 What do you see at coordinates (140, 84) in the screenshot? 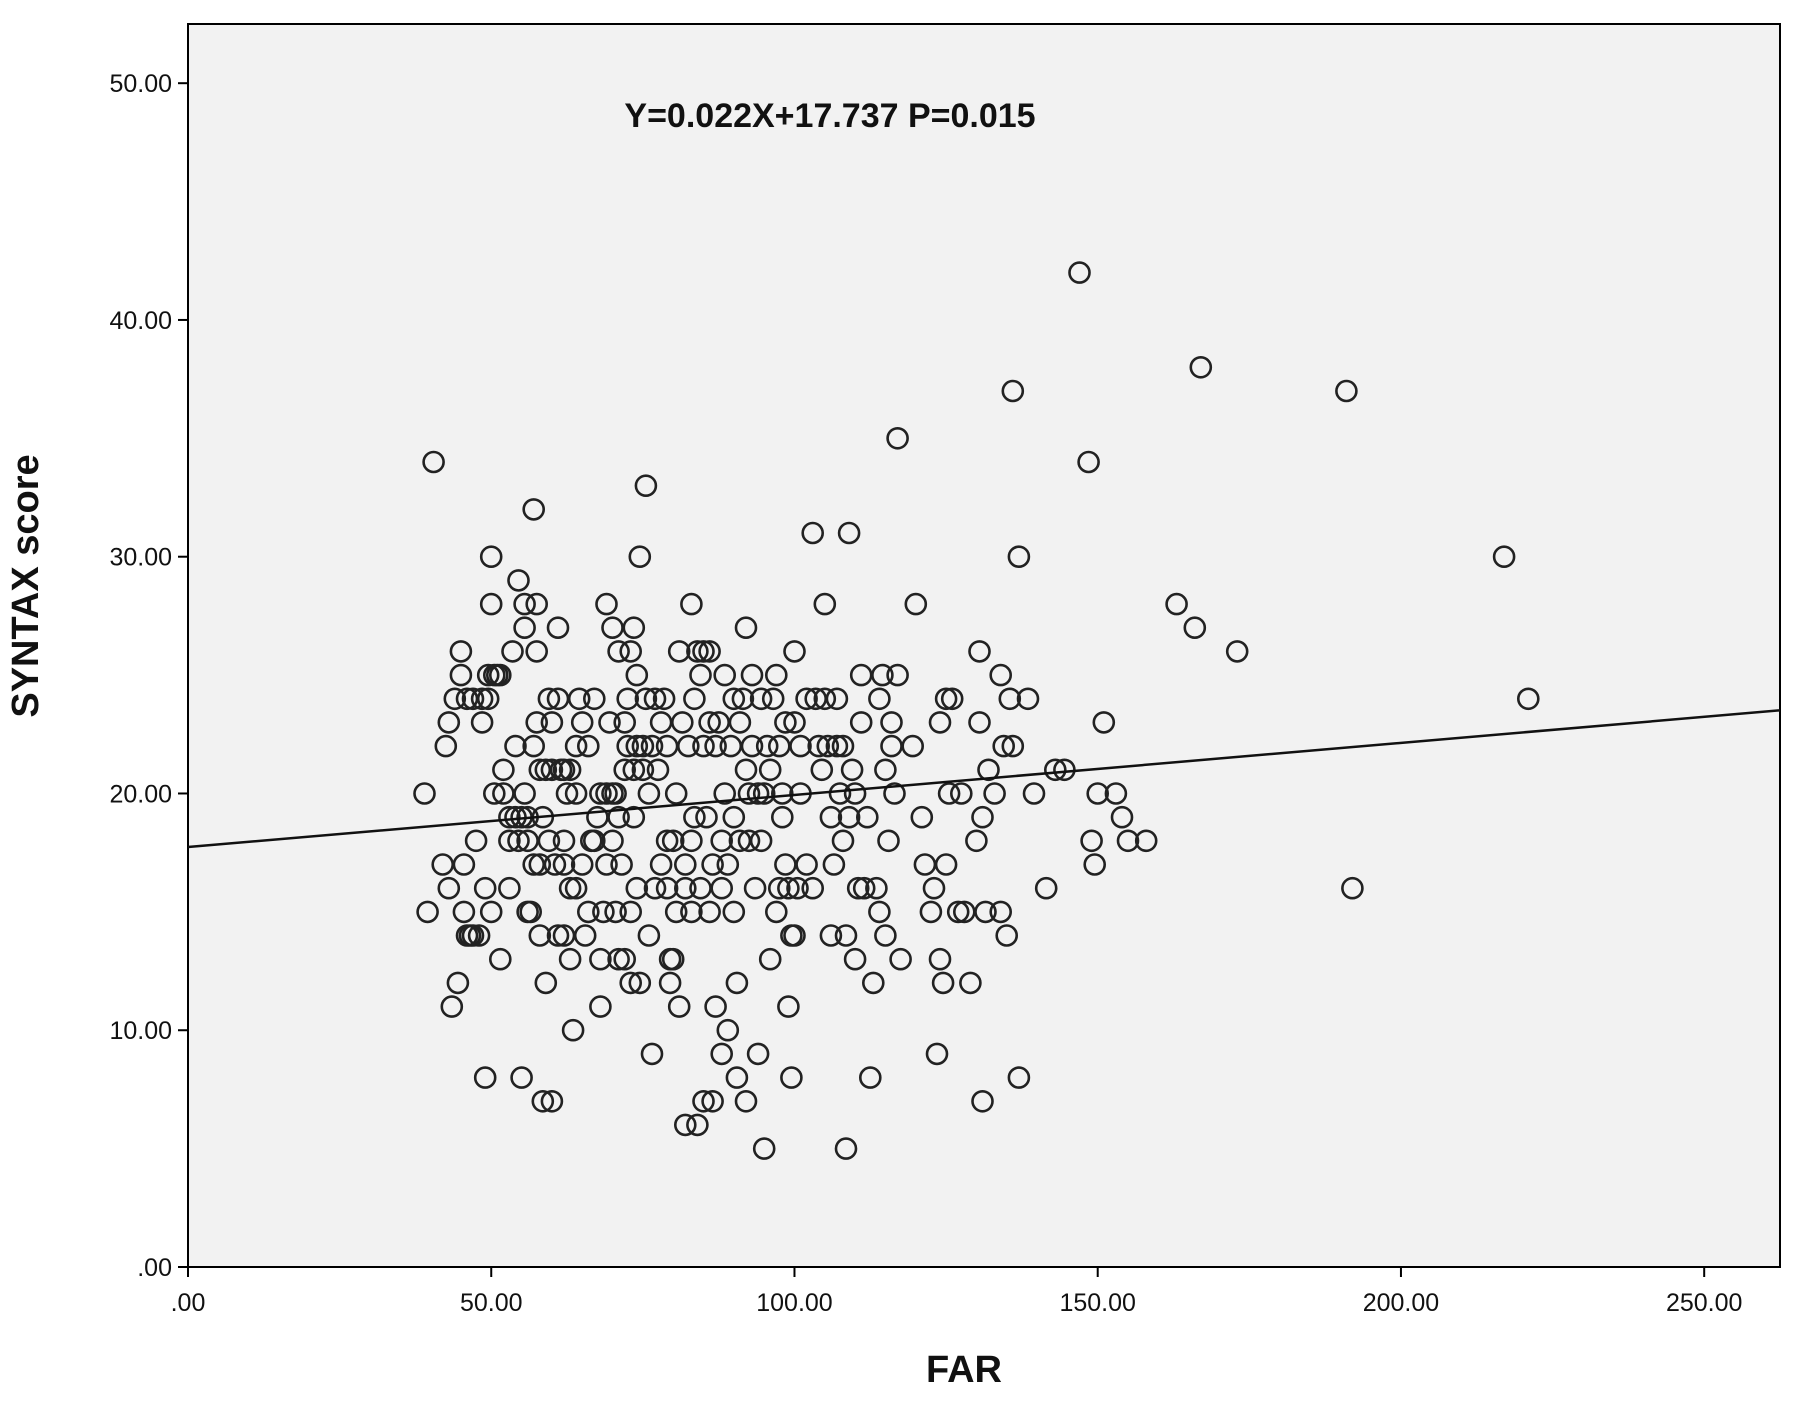
I see `y-tick-label: 50.00` at bounding box center [140, 84].